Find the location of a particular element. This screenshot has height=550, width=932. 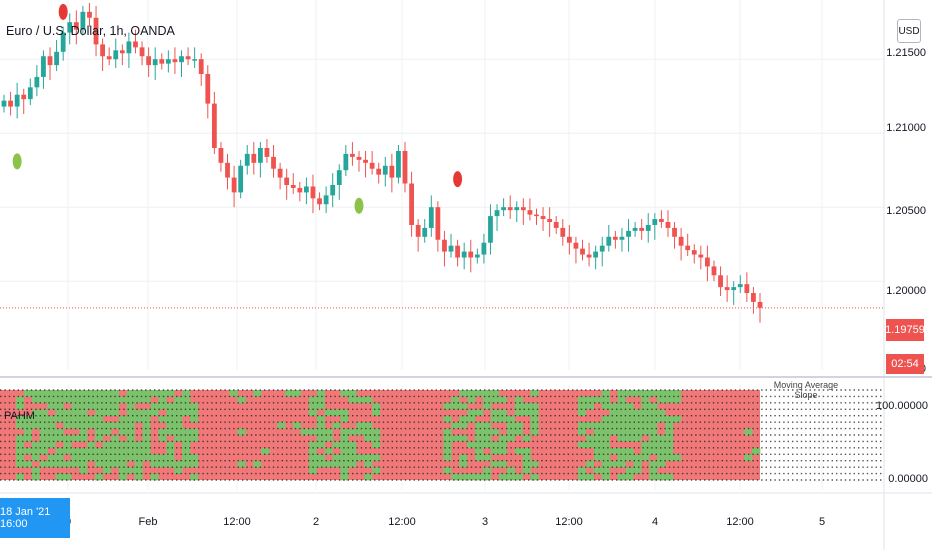

currency-button: USD is located at coordinates (909, 31).